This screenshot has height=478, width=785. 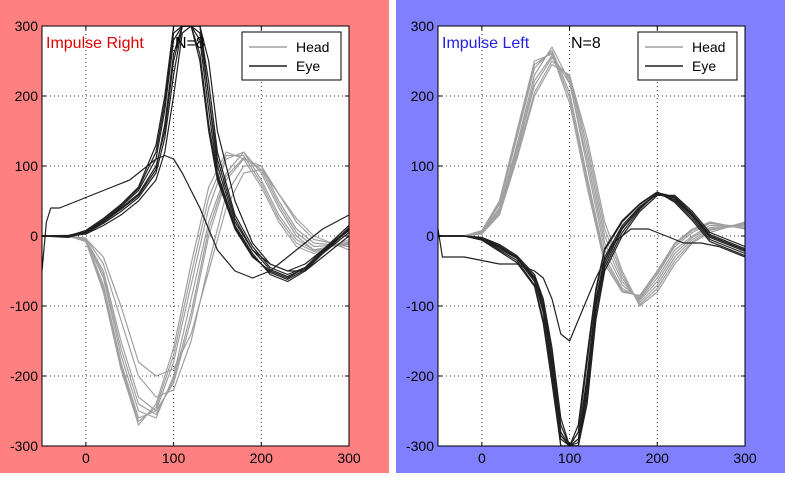 I want to click on chart-title: Impulse Left, so click(x=486, y=43).